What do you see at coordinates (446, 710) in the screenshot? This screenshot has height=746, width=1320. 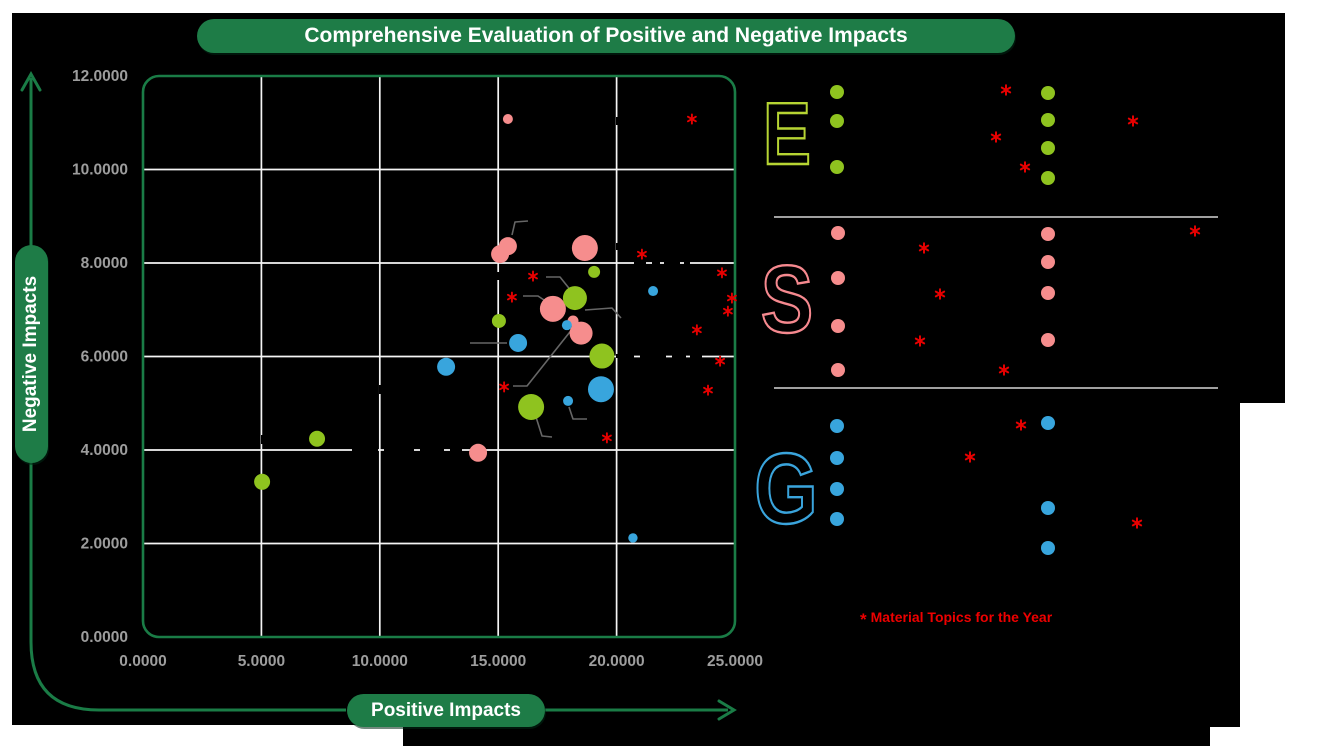 I see `x-axis-label: Positive Impacts` at bounding box center [446, 710].